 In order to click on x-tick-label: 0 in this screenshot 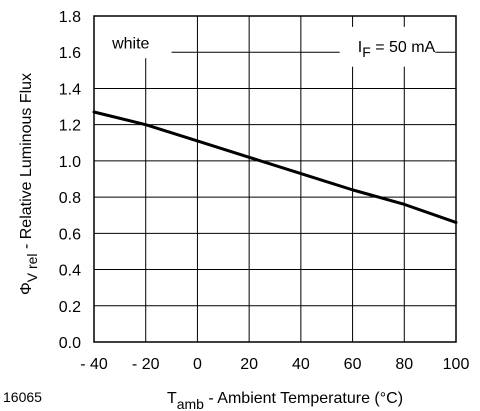, I will do `click(197, 364)`.